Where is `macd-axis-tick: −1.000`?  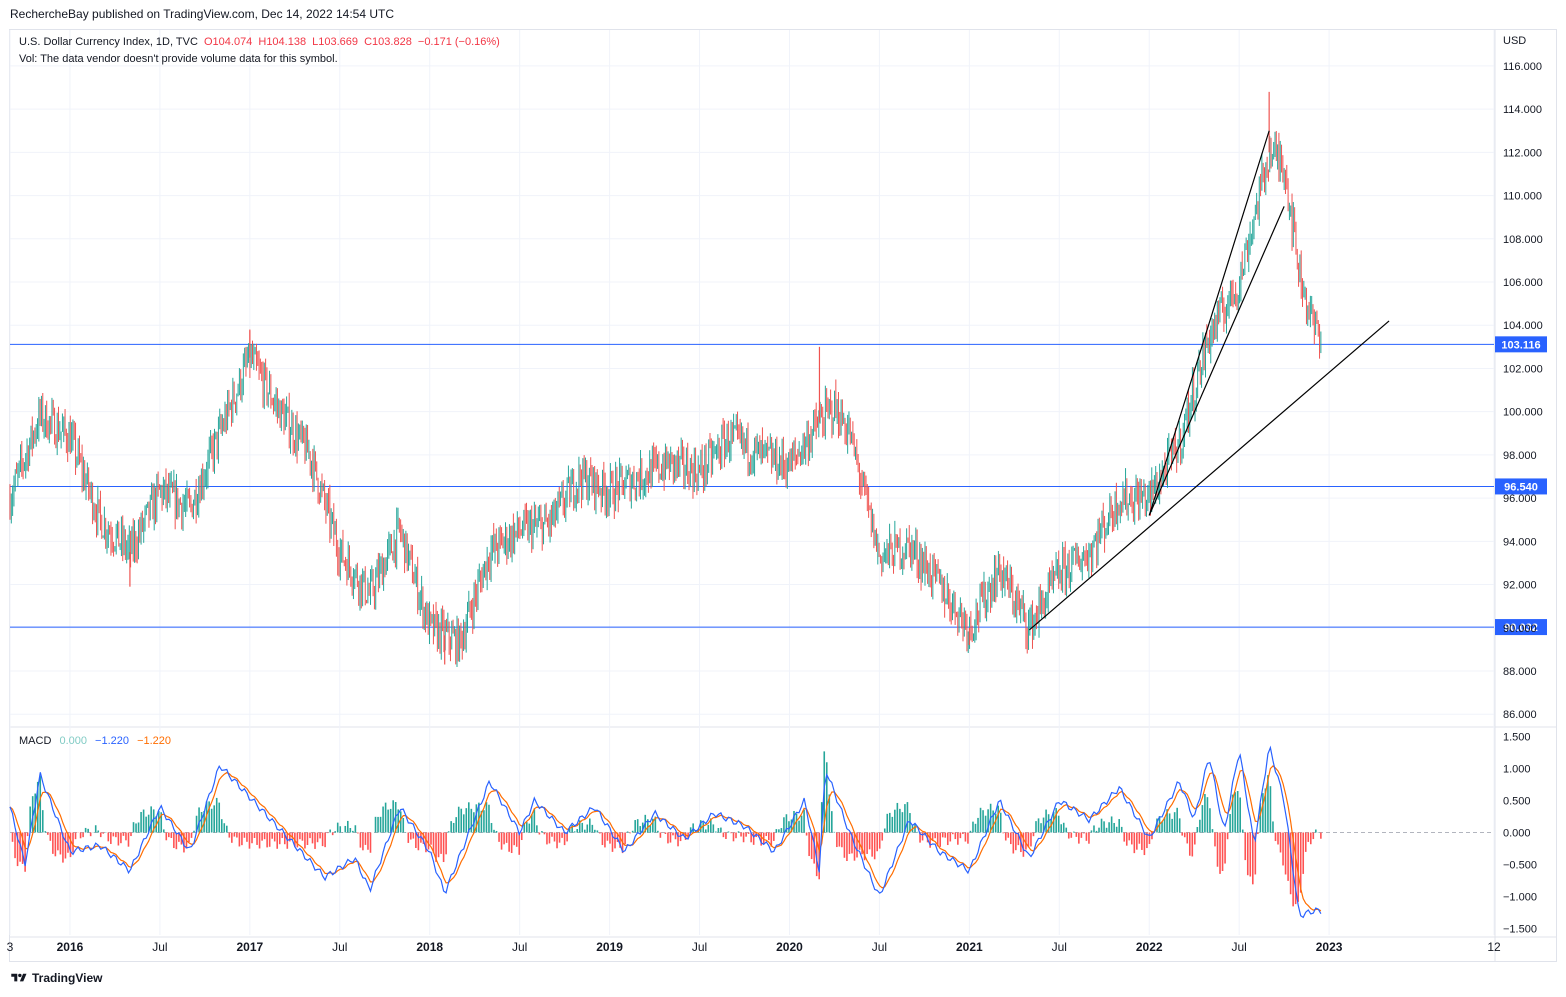
macd-axis-tick: −1.000 is located at coordinates (1520, 898).